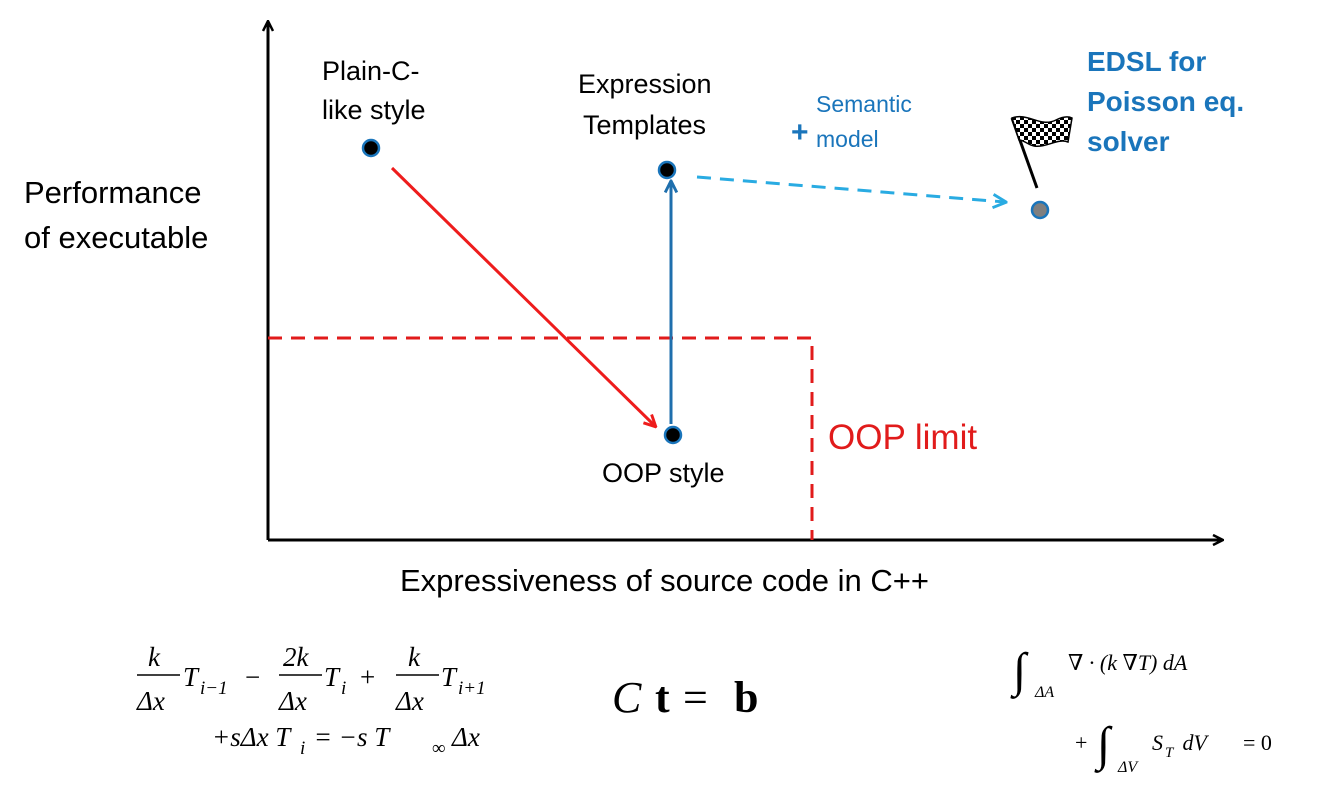 The width and height of the screenshot is (1344, 787). I want to click on T3-sub: i+1, so click(472, 688).